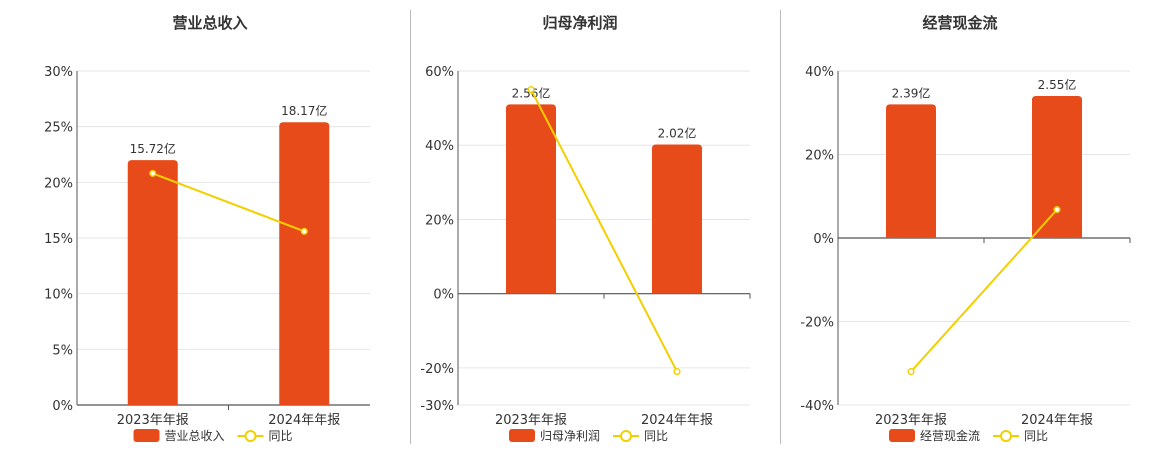 The height and width of the screenshot is (450, 1160). What do you see at coordinates (911, 92) in the screenshot?
I see `bar-data-label: 2.39亿` at bounding box center [911, 92].